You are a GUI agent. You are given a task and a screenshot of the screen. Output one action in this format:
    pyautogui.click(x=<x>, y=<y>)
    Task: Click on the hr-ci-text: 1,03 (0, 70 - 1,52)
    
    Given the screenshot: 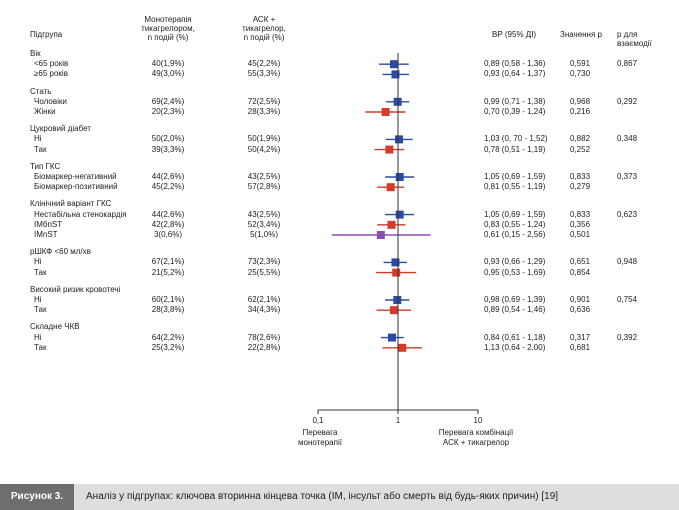 What is the action you would take?
    pyautogui.click(x=516, y=139)
    